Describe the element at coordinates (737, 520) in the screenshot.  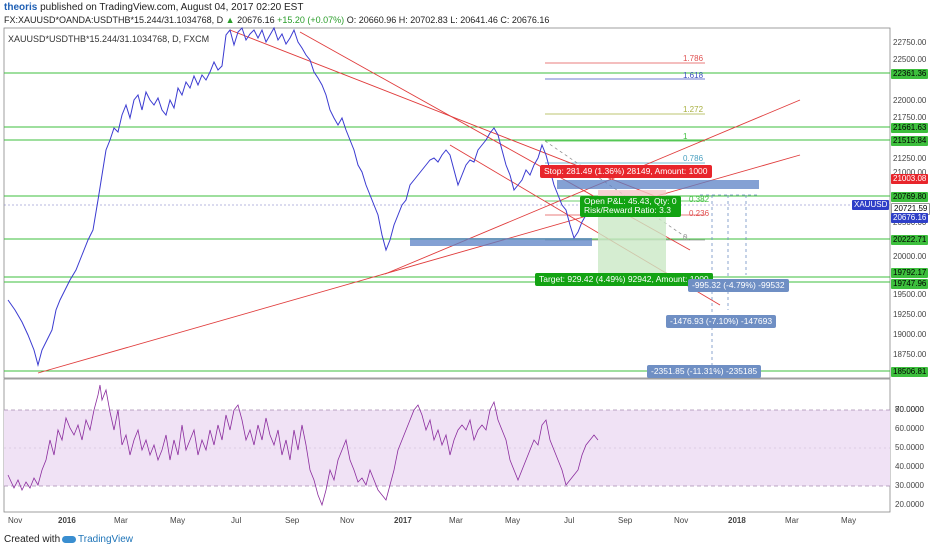
I see `time-tick: 2018` at that location.